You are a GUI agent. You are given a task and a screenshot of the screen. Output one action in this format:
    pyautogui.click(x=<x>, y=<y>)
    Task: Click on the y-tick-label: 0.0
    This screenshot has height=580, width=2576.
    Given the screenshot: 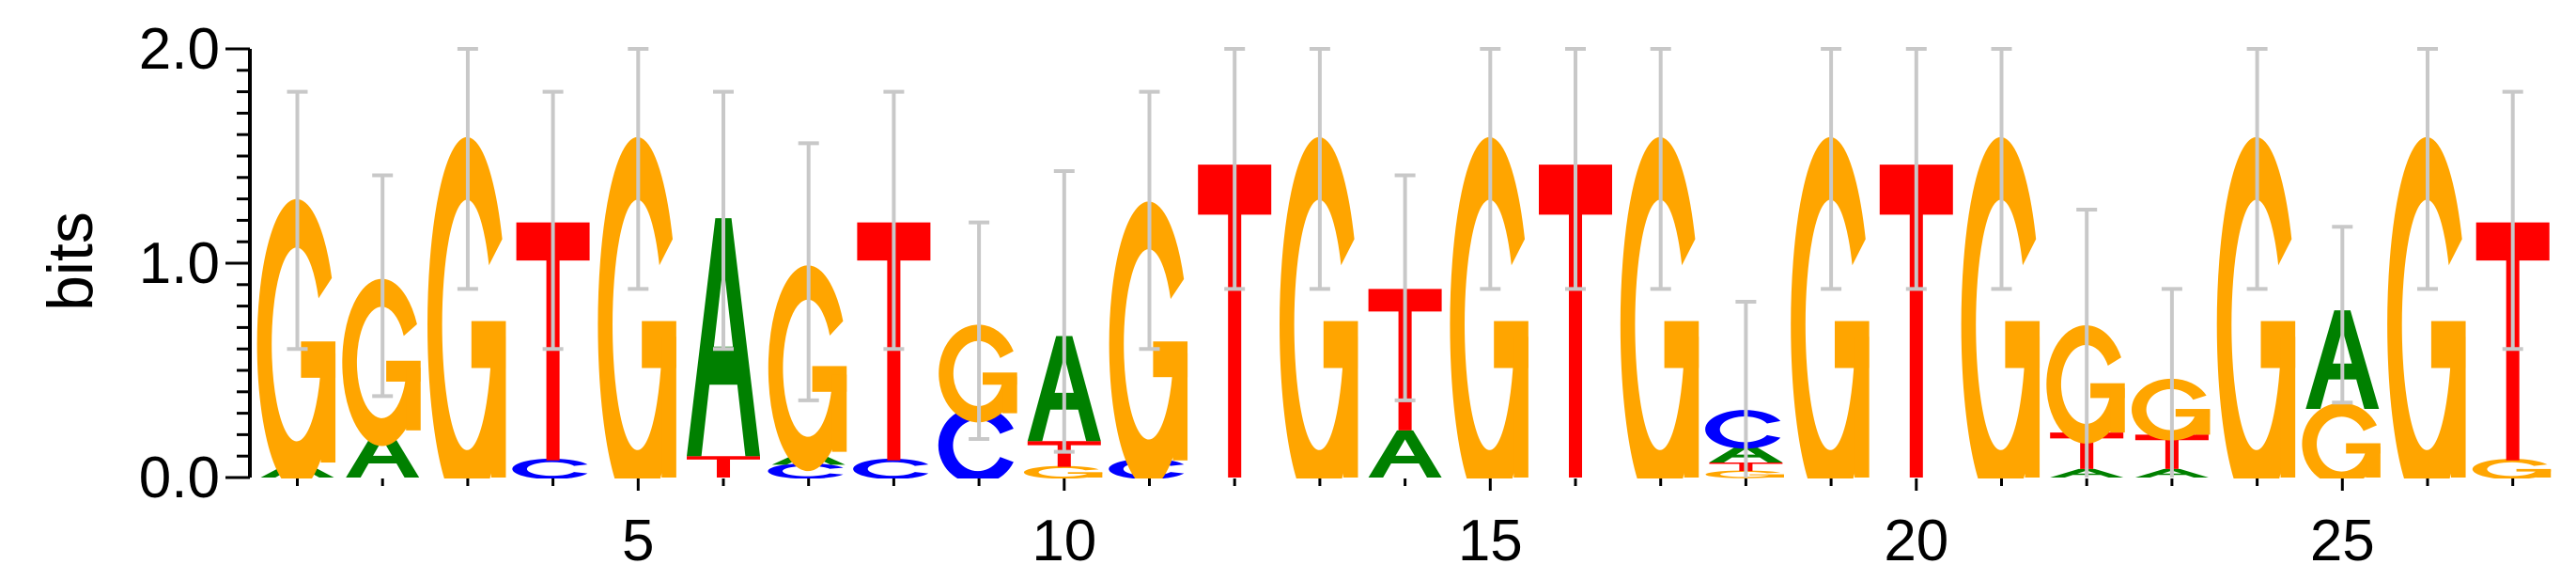 What is the action you would take?
    pyautogui.click(x=180, y=478)
    